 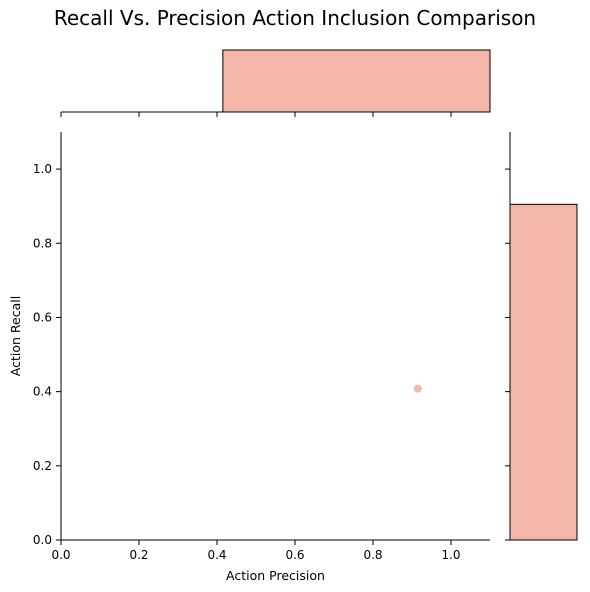 I want to click on x-axis-label: Action Precision, so click(x=275, y=575).